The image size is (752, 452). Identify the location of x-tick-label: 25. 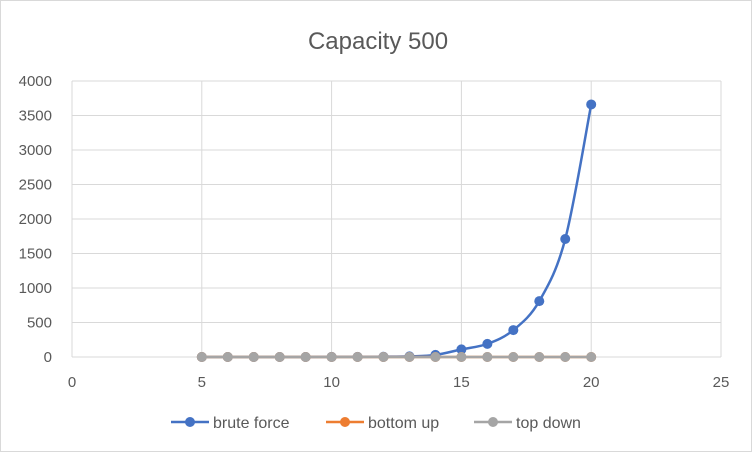
(721, 382).